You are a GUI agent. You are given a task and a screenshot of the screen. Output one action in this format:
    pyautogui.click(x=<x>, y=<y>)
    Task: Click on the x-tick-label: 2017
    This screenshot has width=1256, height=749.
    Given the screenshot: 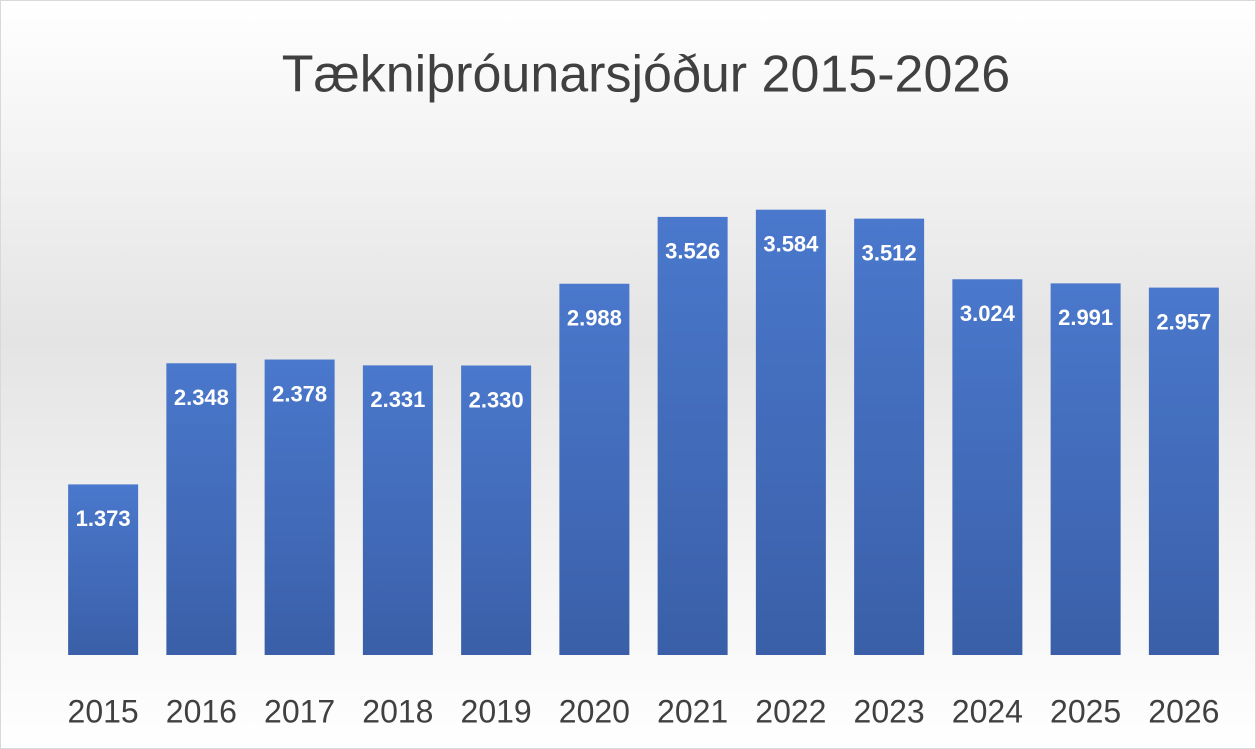 What is the action you would take?
    pyautogui.click(x=299, y=711)
    